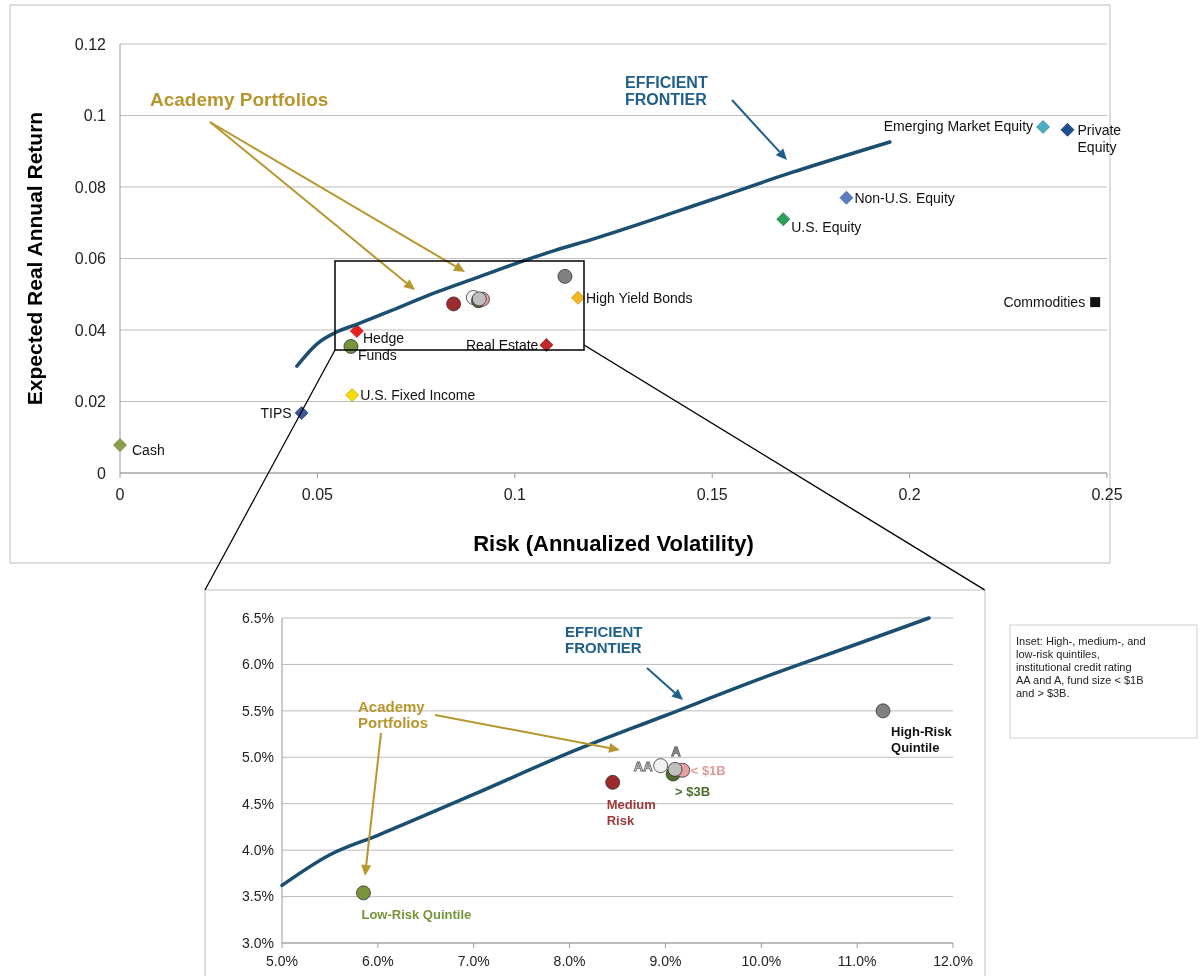 The width and height of the screenshot is (1202, 976). What do you see at coordinates (258, 710) in the screenshot?
I see `y-tick-label: 5.5%` at bounding box center [258, 710].